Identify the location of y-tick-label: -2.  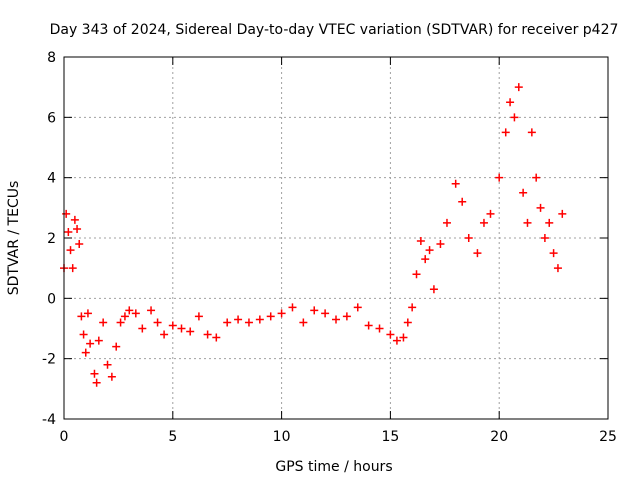
(49, 360).